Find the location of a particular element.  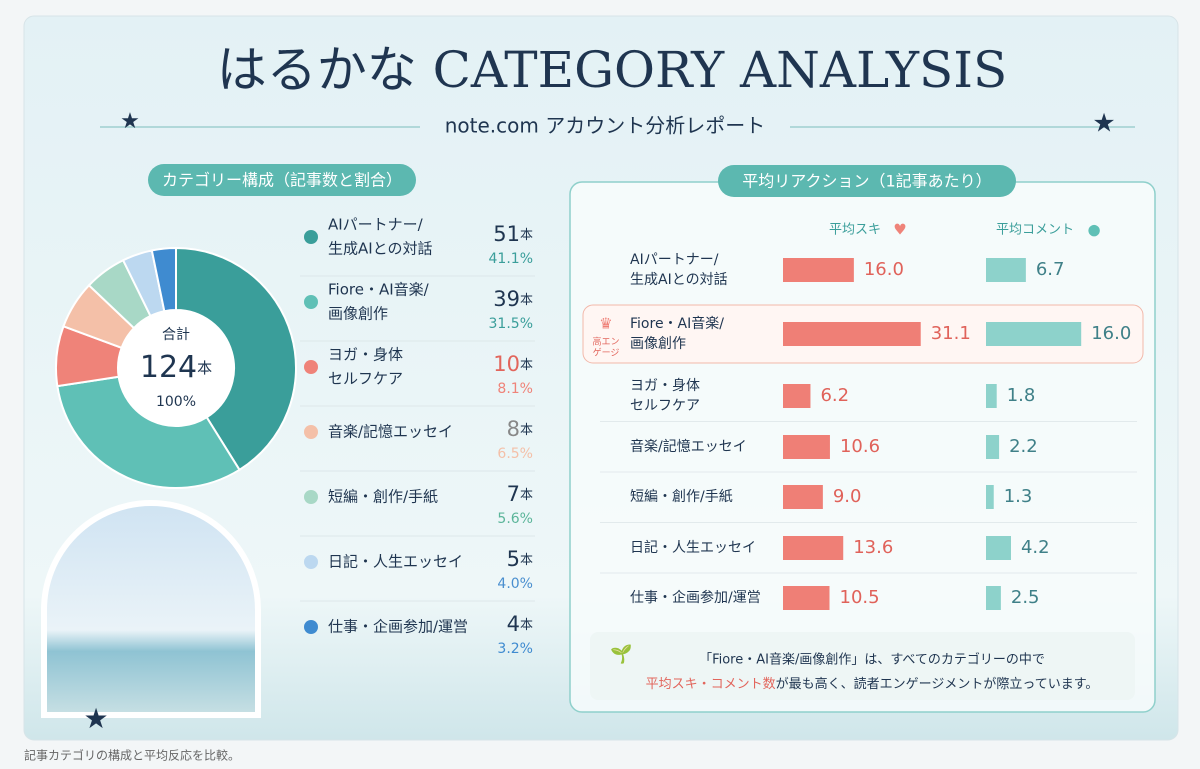

sprout-icon: 🌱 is located at coordinates (621, 654).